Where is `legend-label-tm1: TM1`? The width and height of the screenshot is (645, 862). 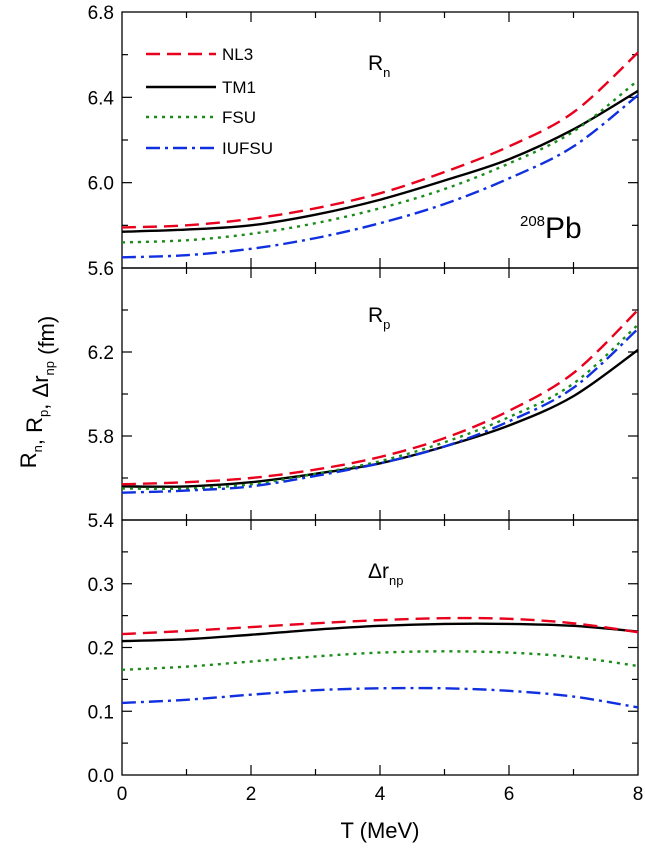
legend-label-tm1: TM1 is located at coordinates (239, 87).